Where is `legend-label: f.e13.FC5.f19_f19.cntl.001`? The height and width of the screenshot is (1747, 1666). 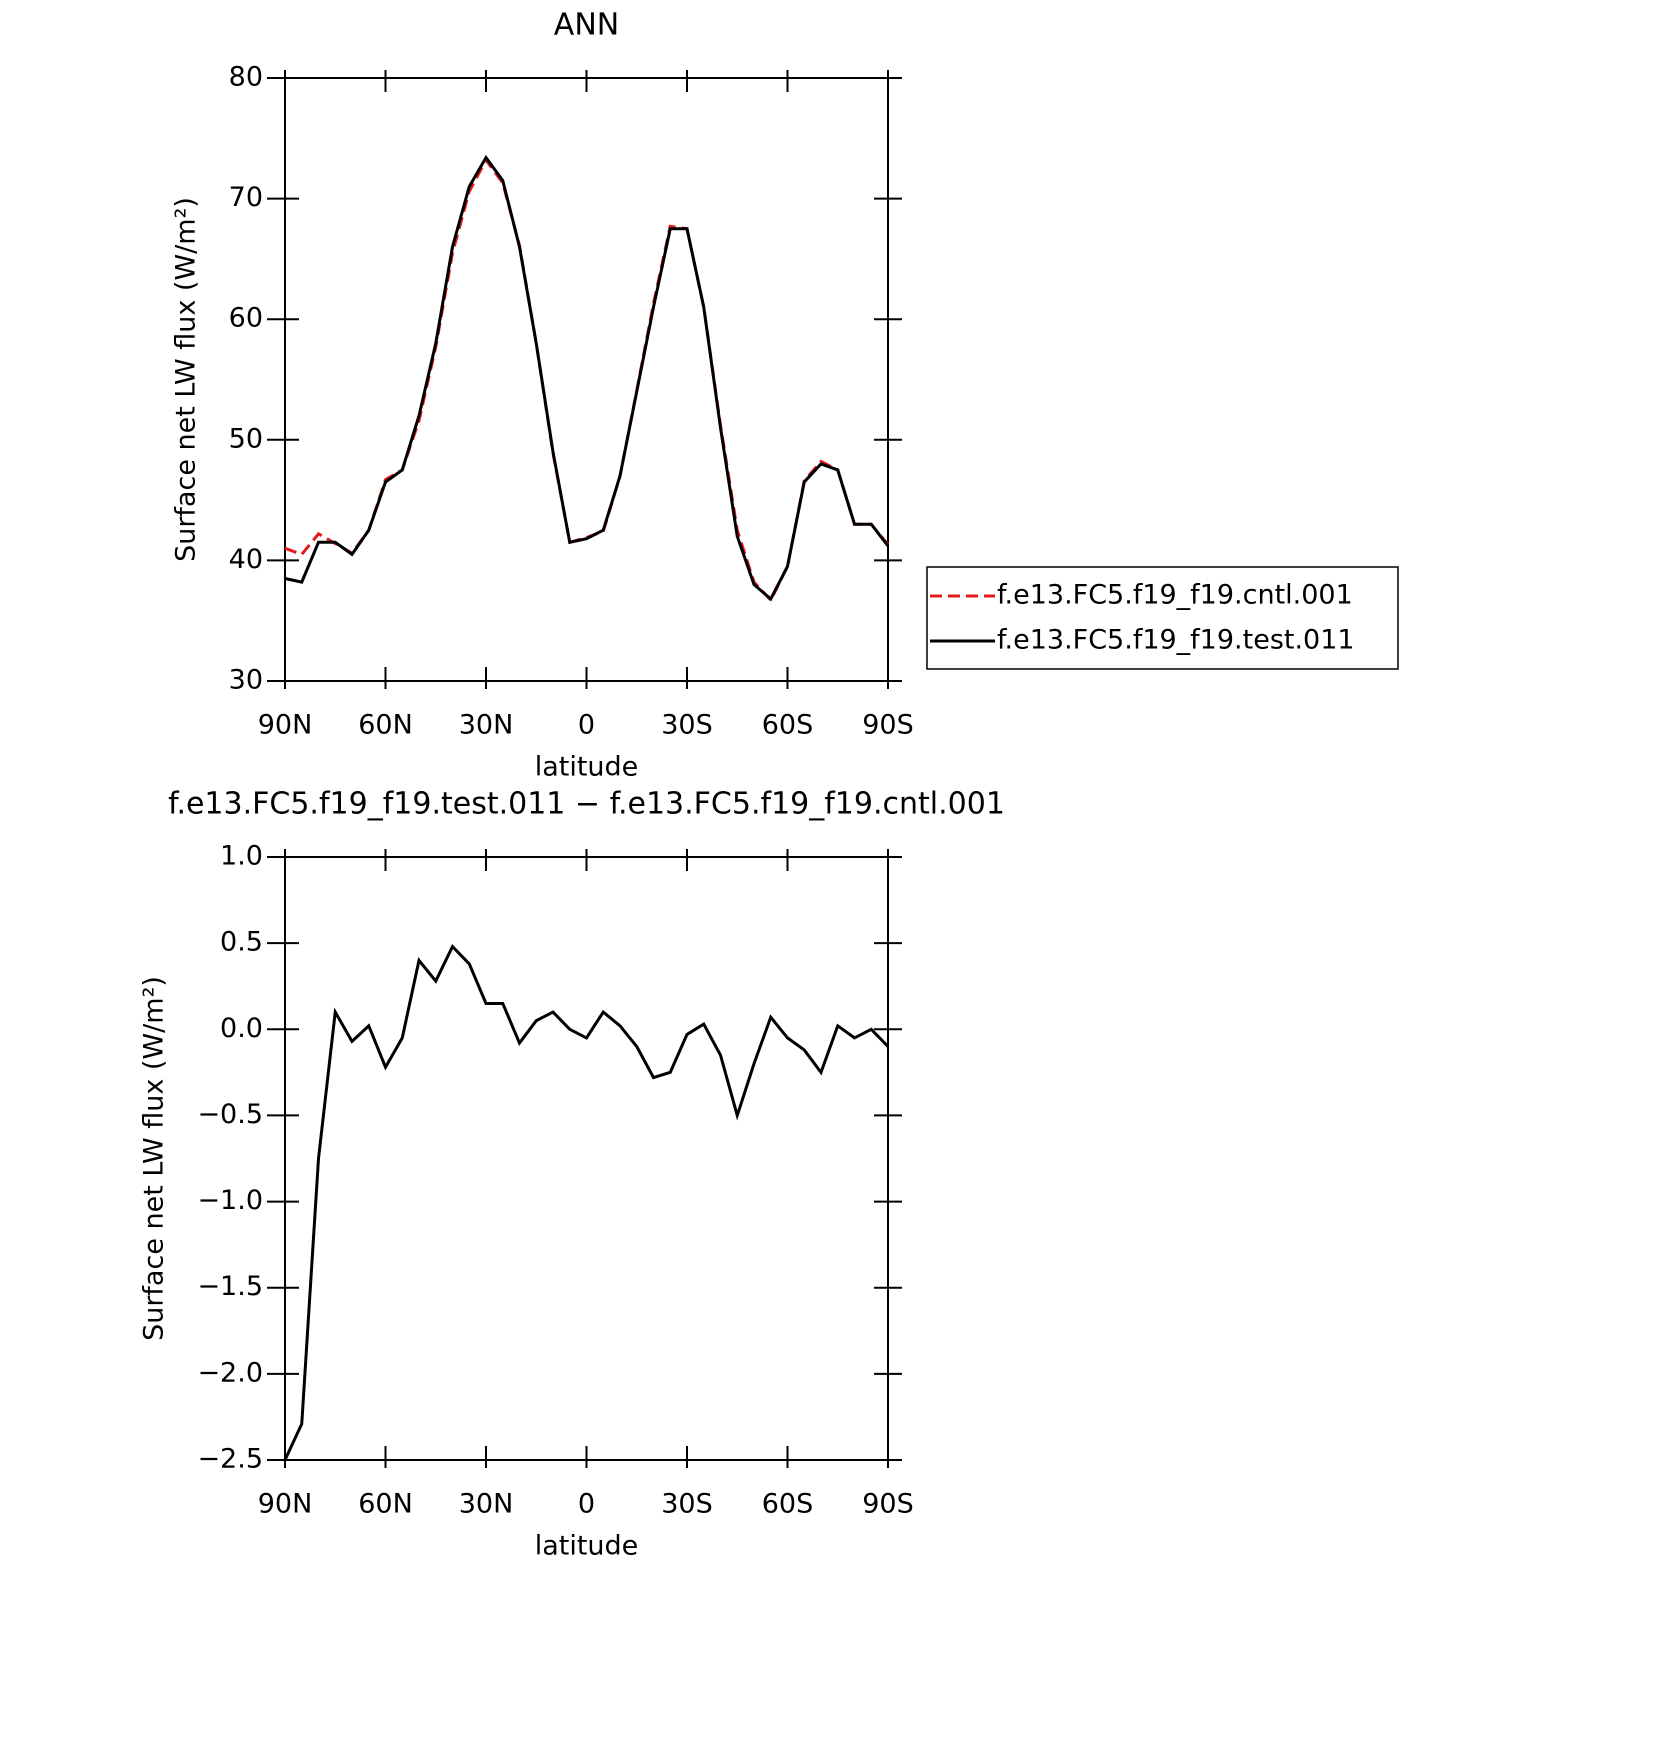 legend-label: f.e13.FC5.f19_f19.cntl.001 is located at coordinates (1175, 595).